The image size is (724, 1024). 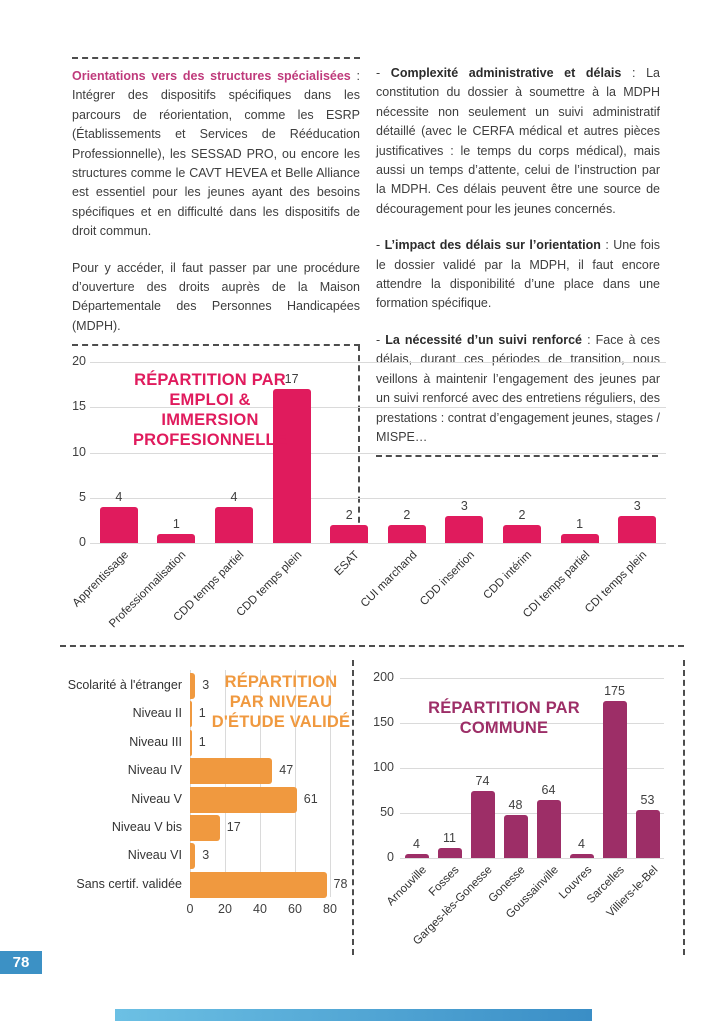 I want to click on y-axis-tick-label: 5, so click(x=82, y=496).